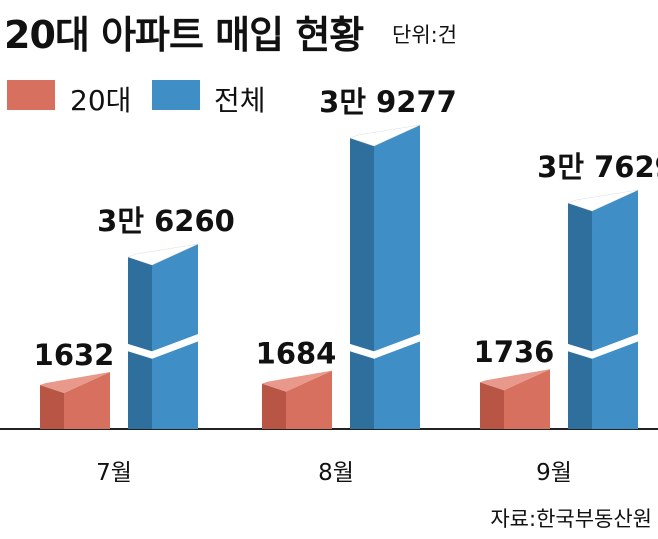 The height and width of the screenshot is (539, 658). I want to click on x-tick-label: 9월, so click(554, 473).